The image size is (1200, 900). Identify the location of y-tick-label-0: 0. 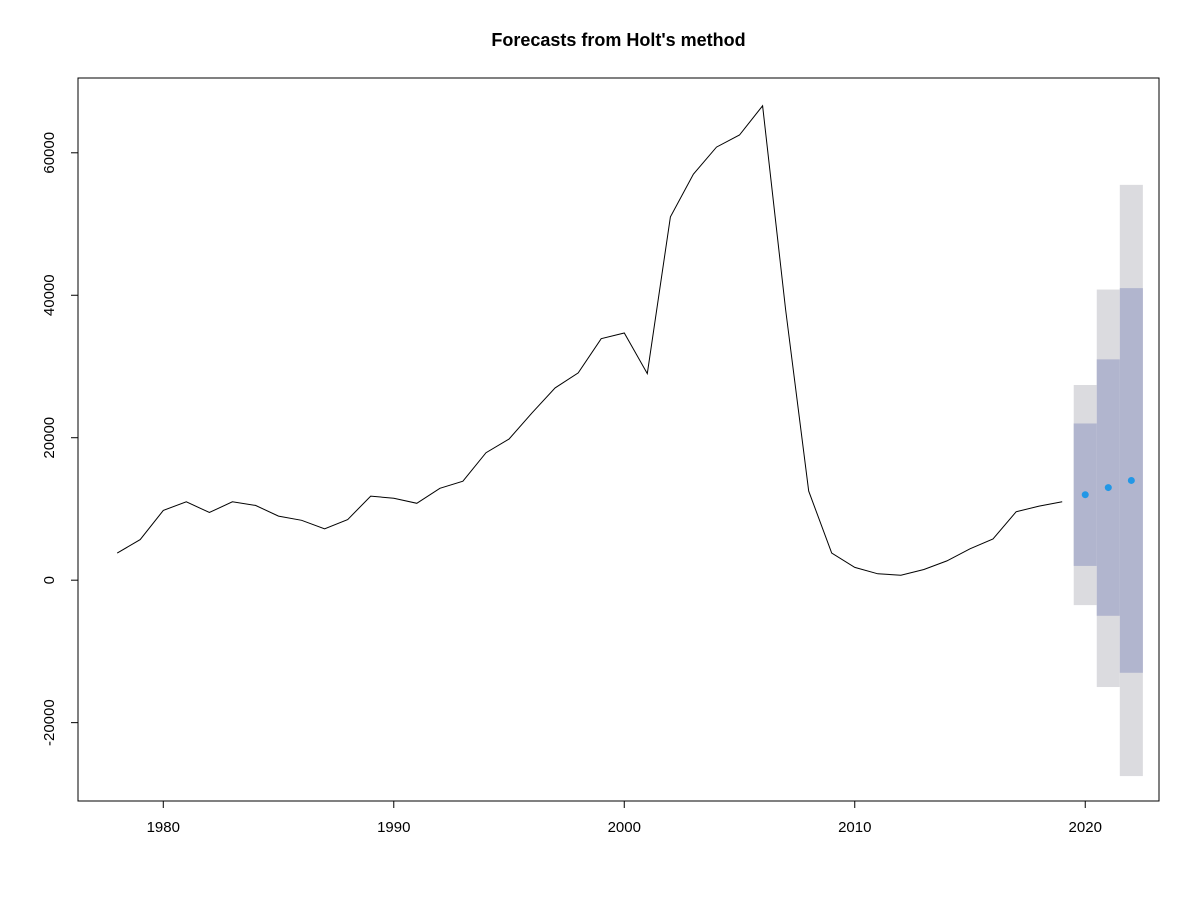
(49, 580).